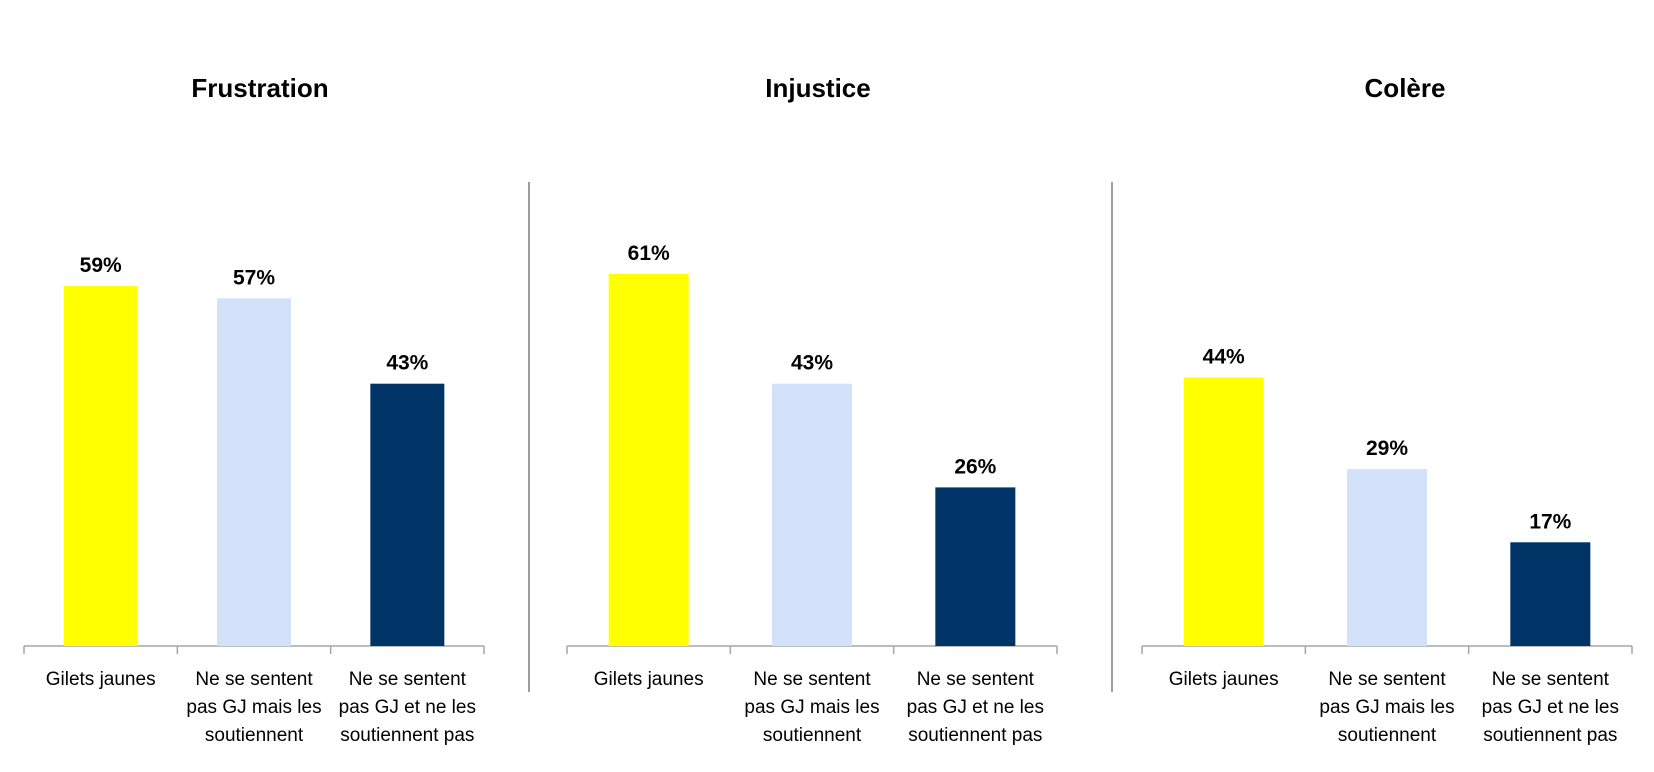 The width and height of the screenshot is (1654, 772). Describe the element at coordinates (649, 253) in the screenshot. I see `data-label-injustice-gilets-jaunes: 61%` at that location.